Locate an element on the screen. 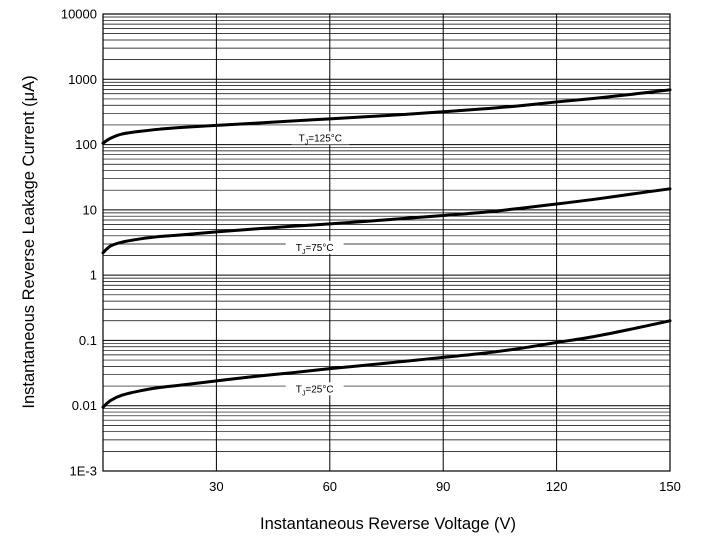 The height and width of the screenshot is (538, 707). curve-label-text: TJ=75°C is located at coordinates (315, 249).